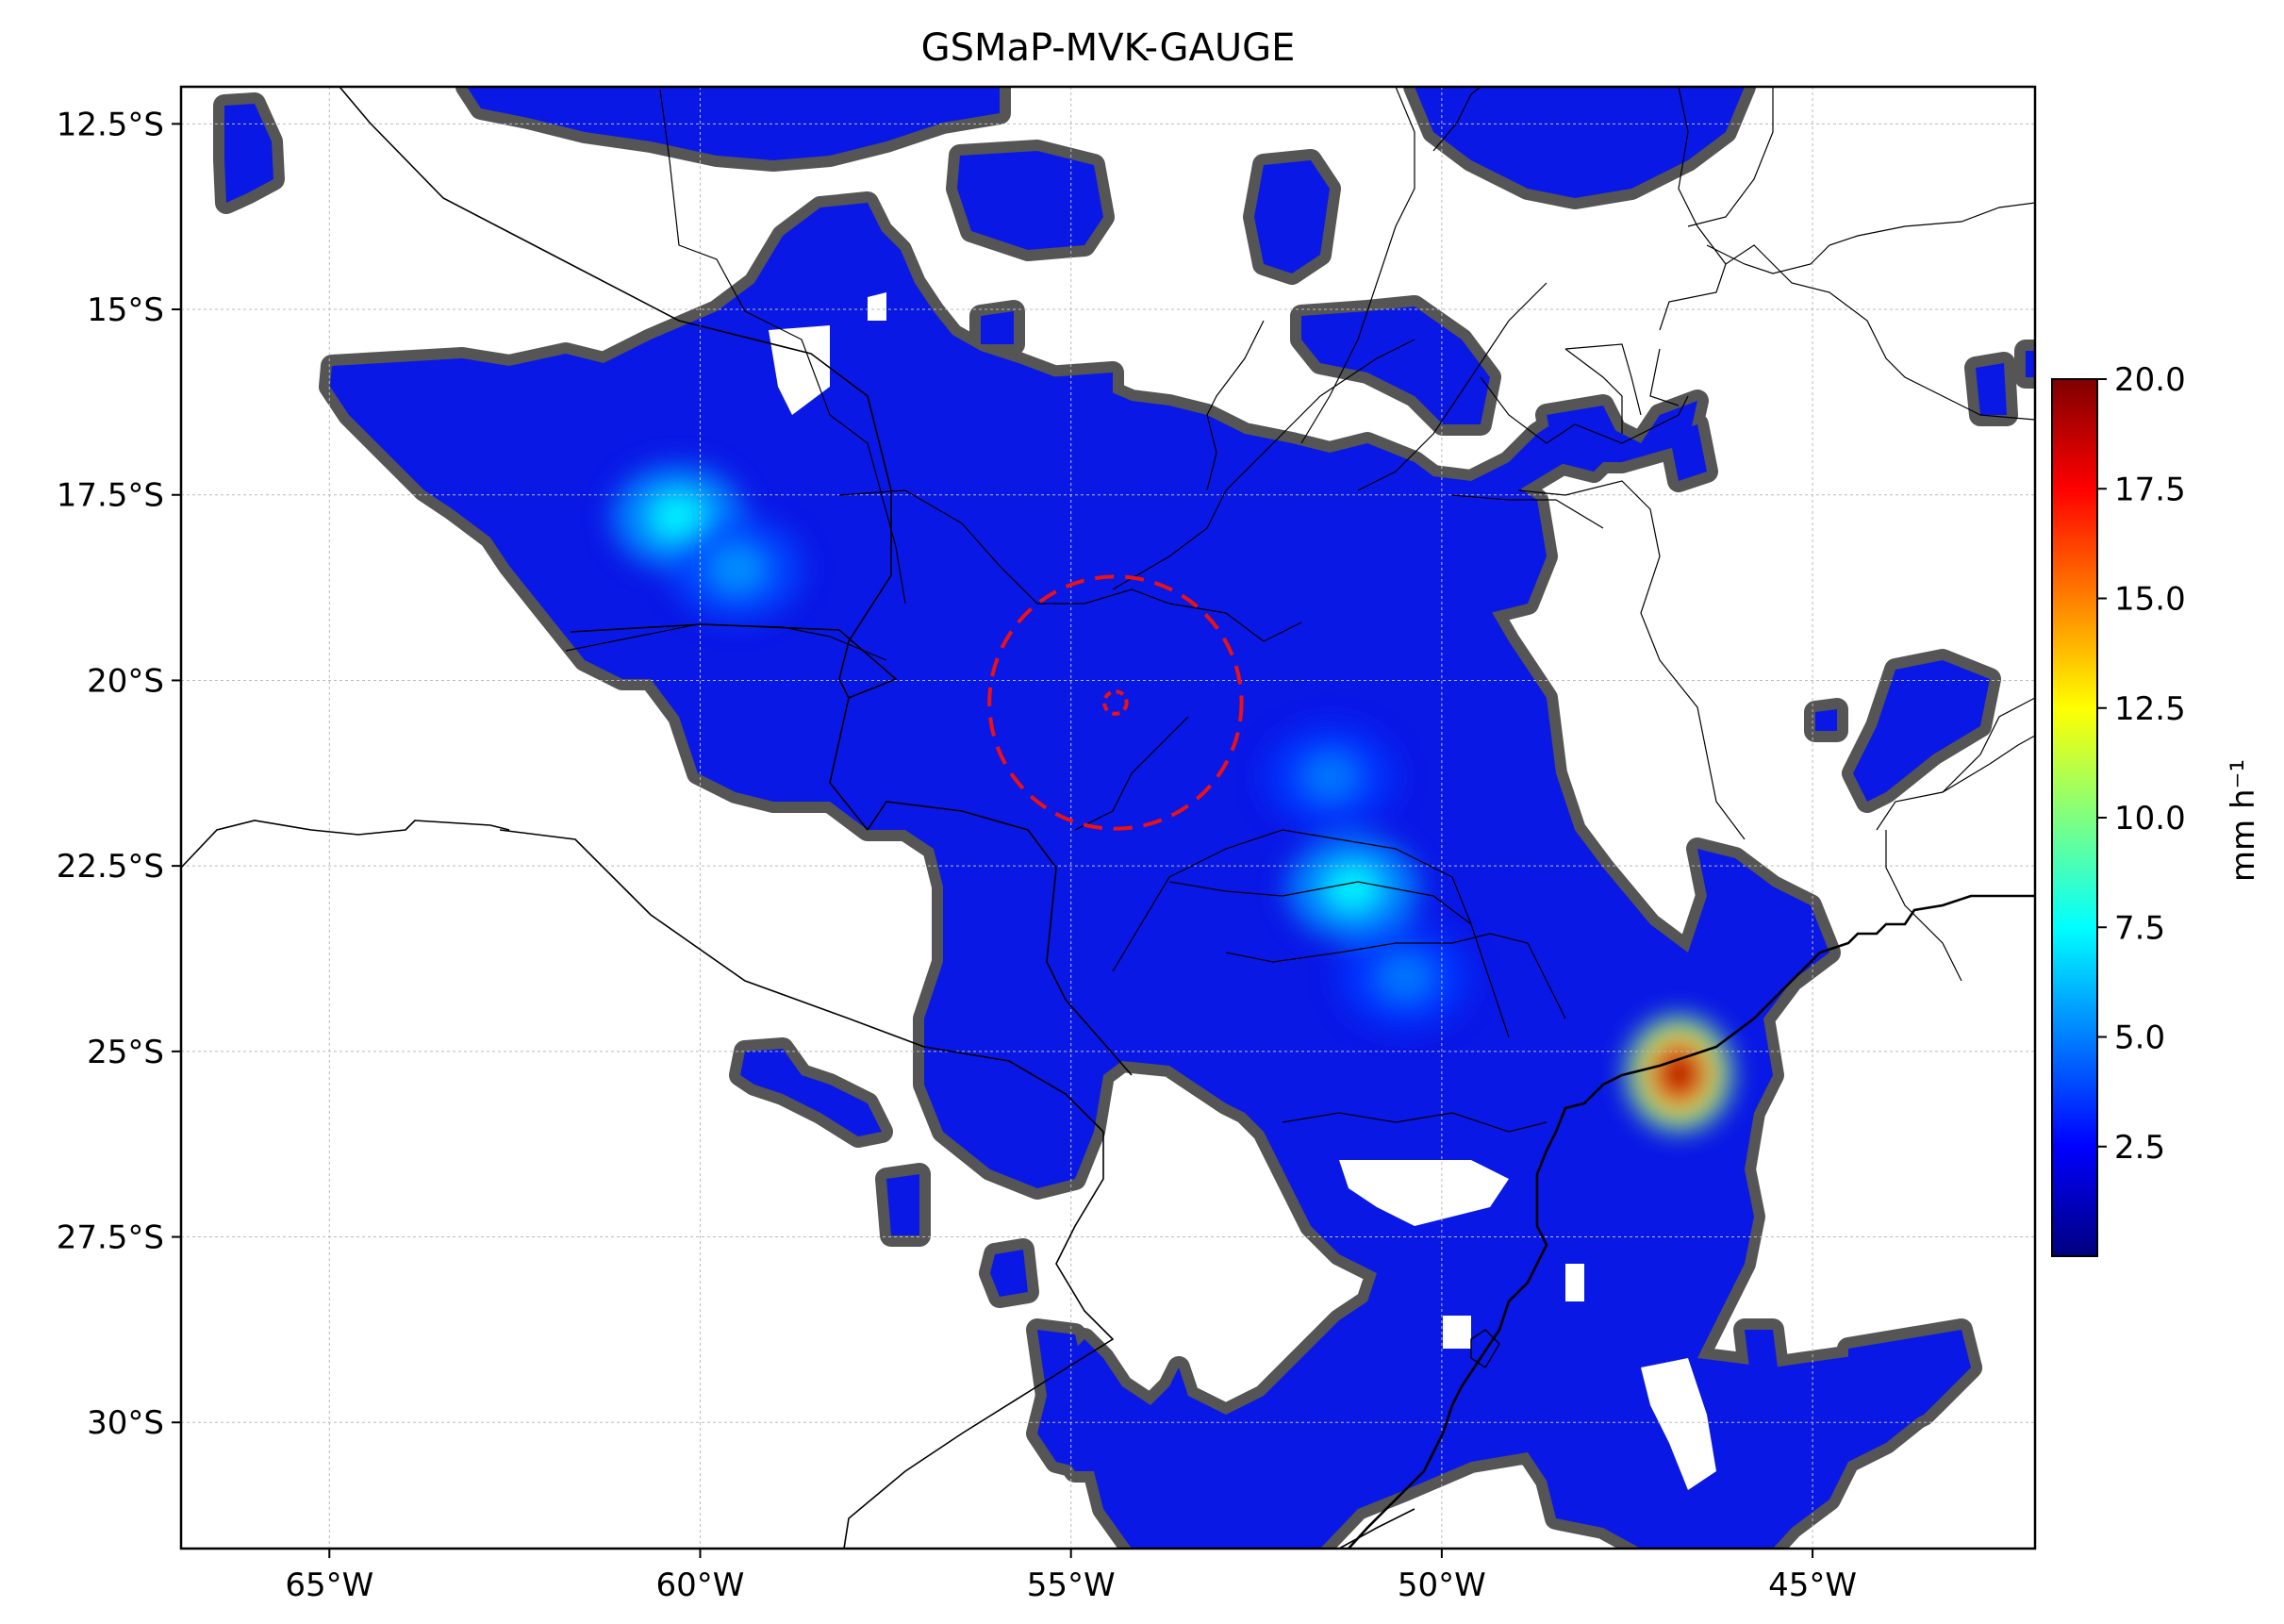  I want to click on rain-hotspot-core, so click(1679, 1074).